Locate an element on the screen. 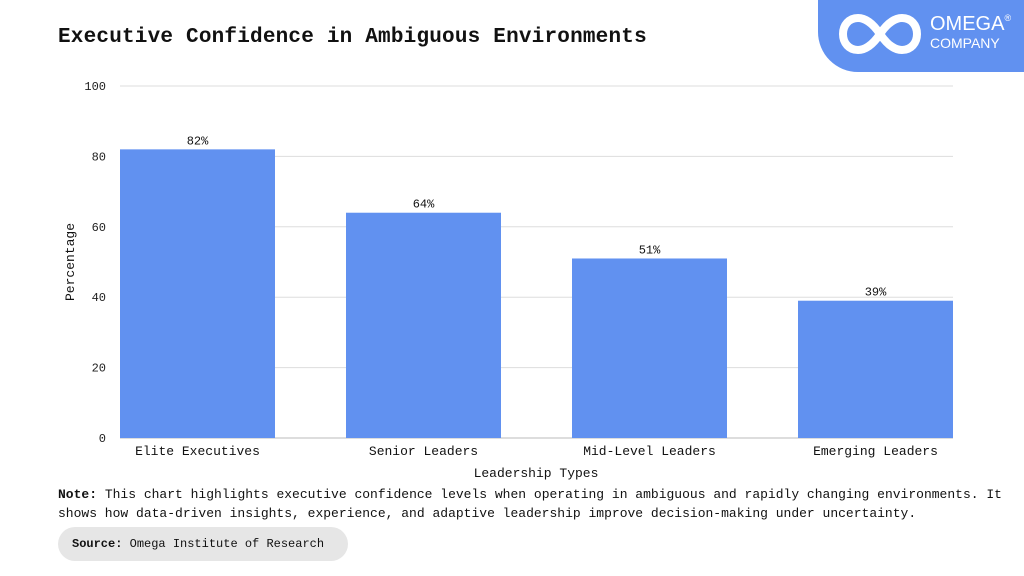  data-label: 82% is located at coordinates (198, 141).